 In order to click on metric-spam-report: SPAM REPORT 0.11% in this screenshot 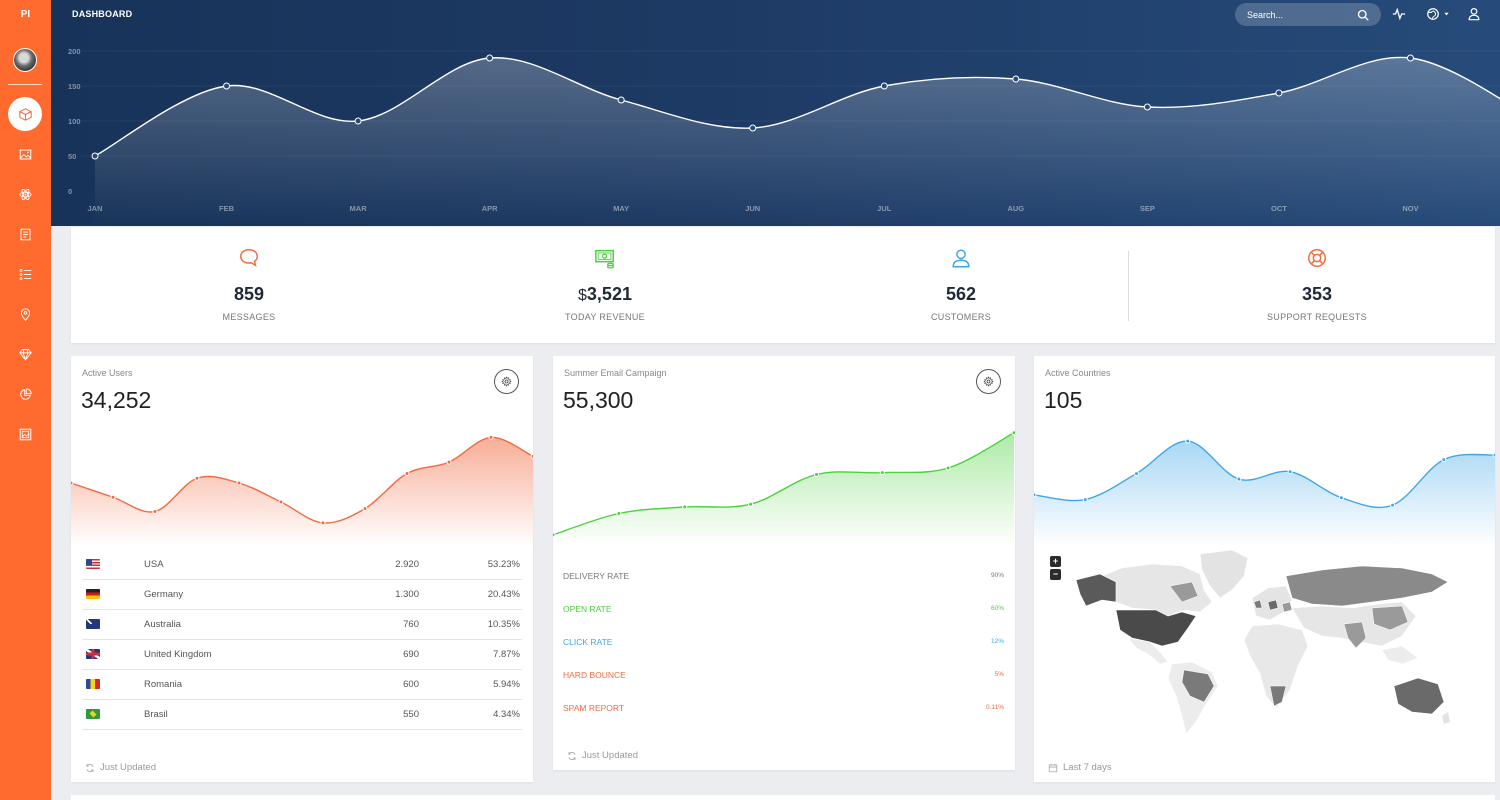, I will do `click(783, 708)`.